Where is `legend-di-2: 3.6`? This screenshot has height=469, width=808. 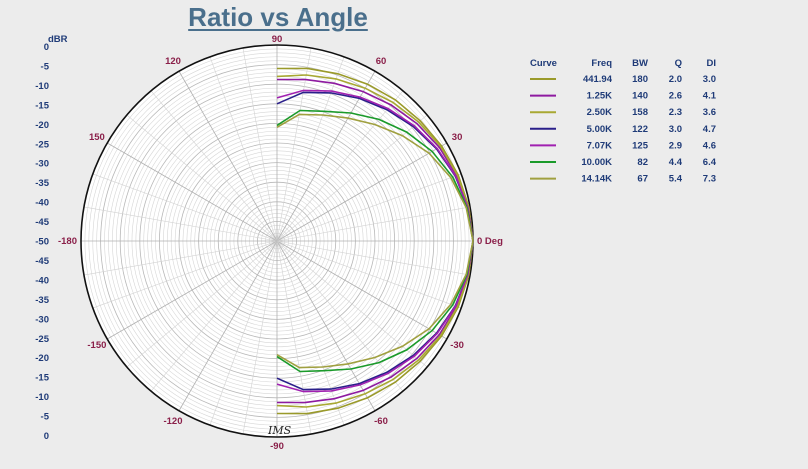 legend-di-2: 3.6 is located at coordinates (709, 112).